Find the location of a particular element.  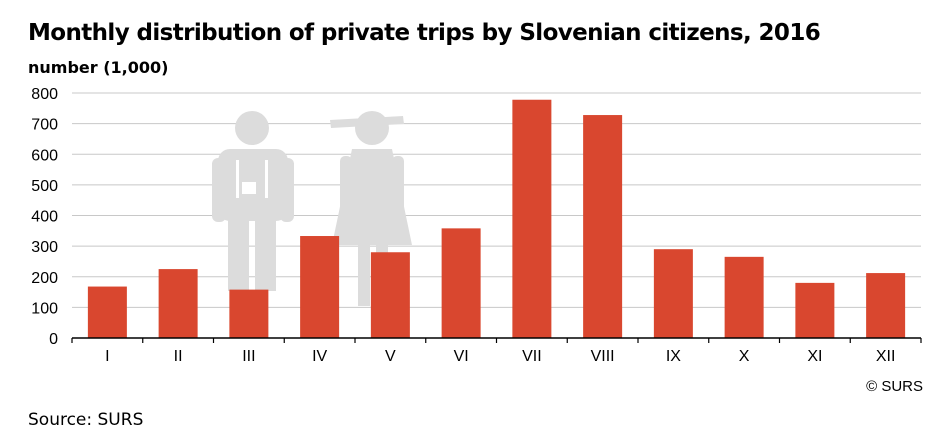

x-tick-label: III is located at coordinates (248, 356).